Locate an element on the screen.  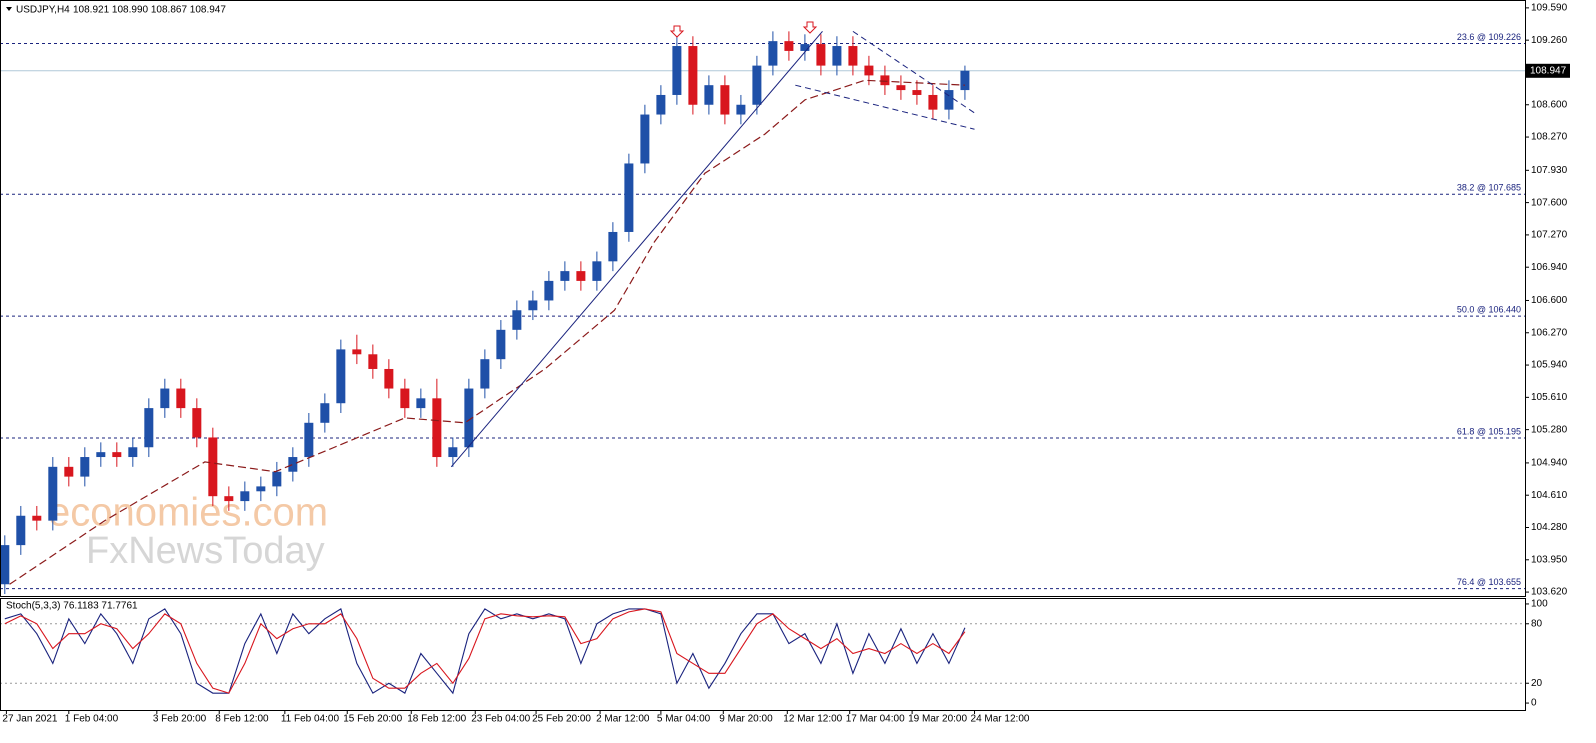
x-tick-label: 9 Mar 20:00 is located at coordinates (746, 719).